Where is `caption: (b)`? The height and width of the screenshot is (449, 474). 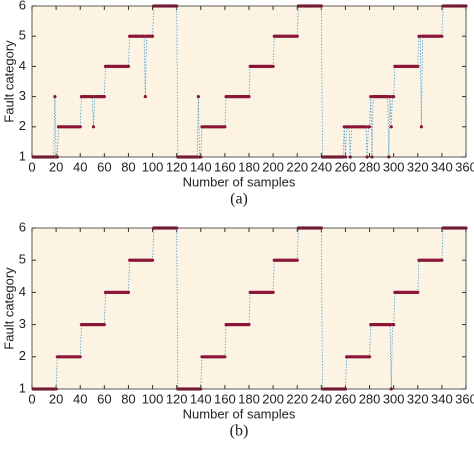
caption: (b) is located at coordinates (239, 431).